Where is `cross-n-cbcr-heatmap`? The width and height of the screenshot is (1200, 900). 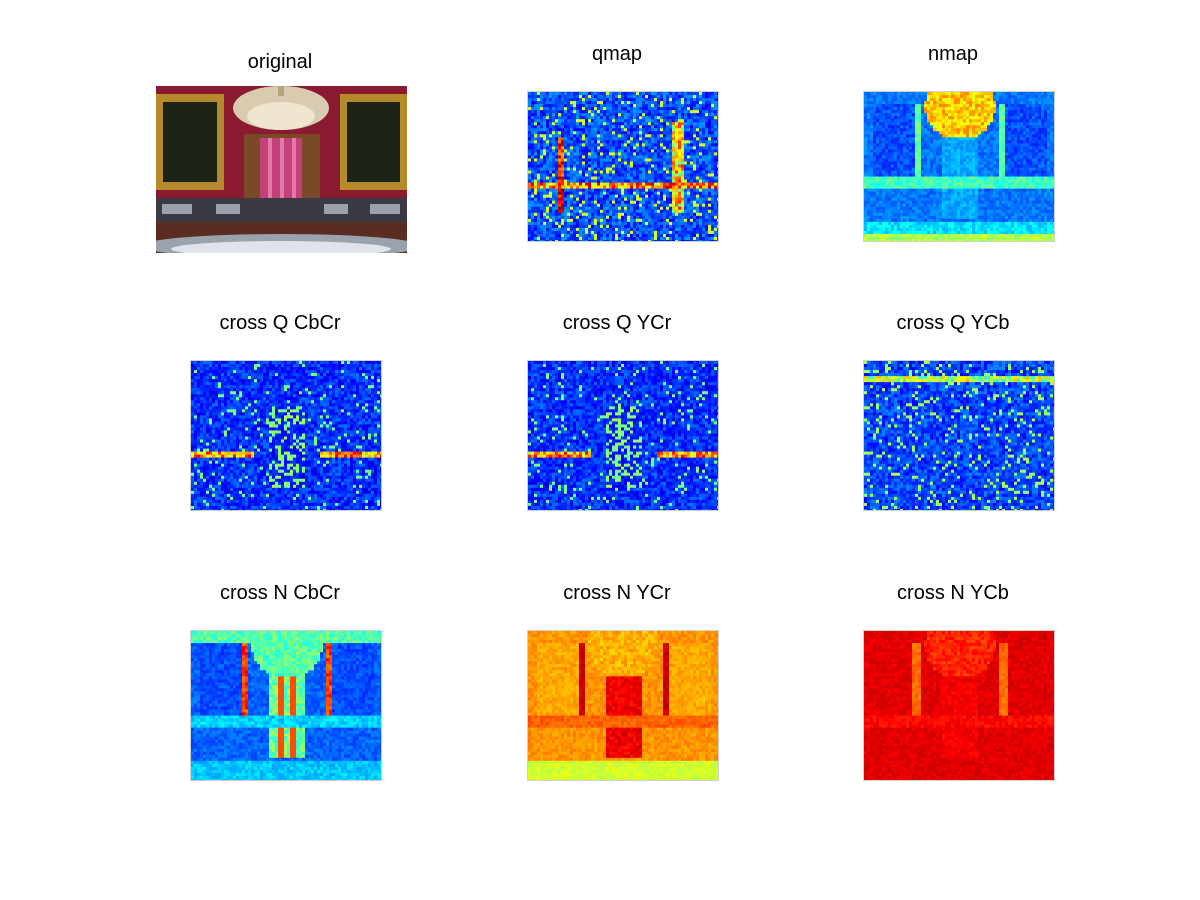 cross-n-cbcr-heatmap is located at coordinates (286, 705).